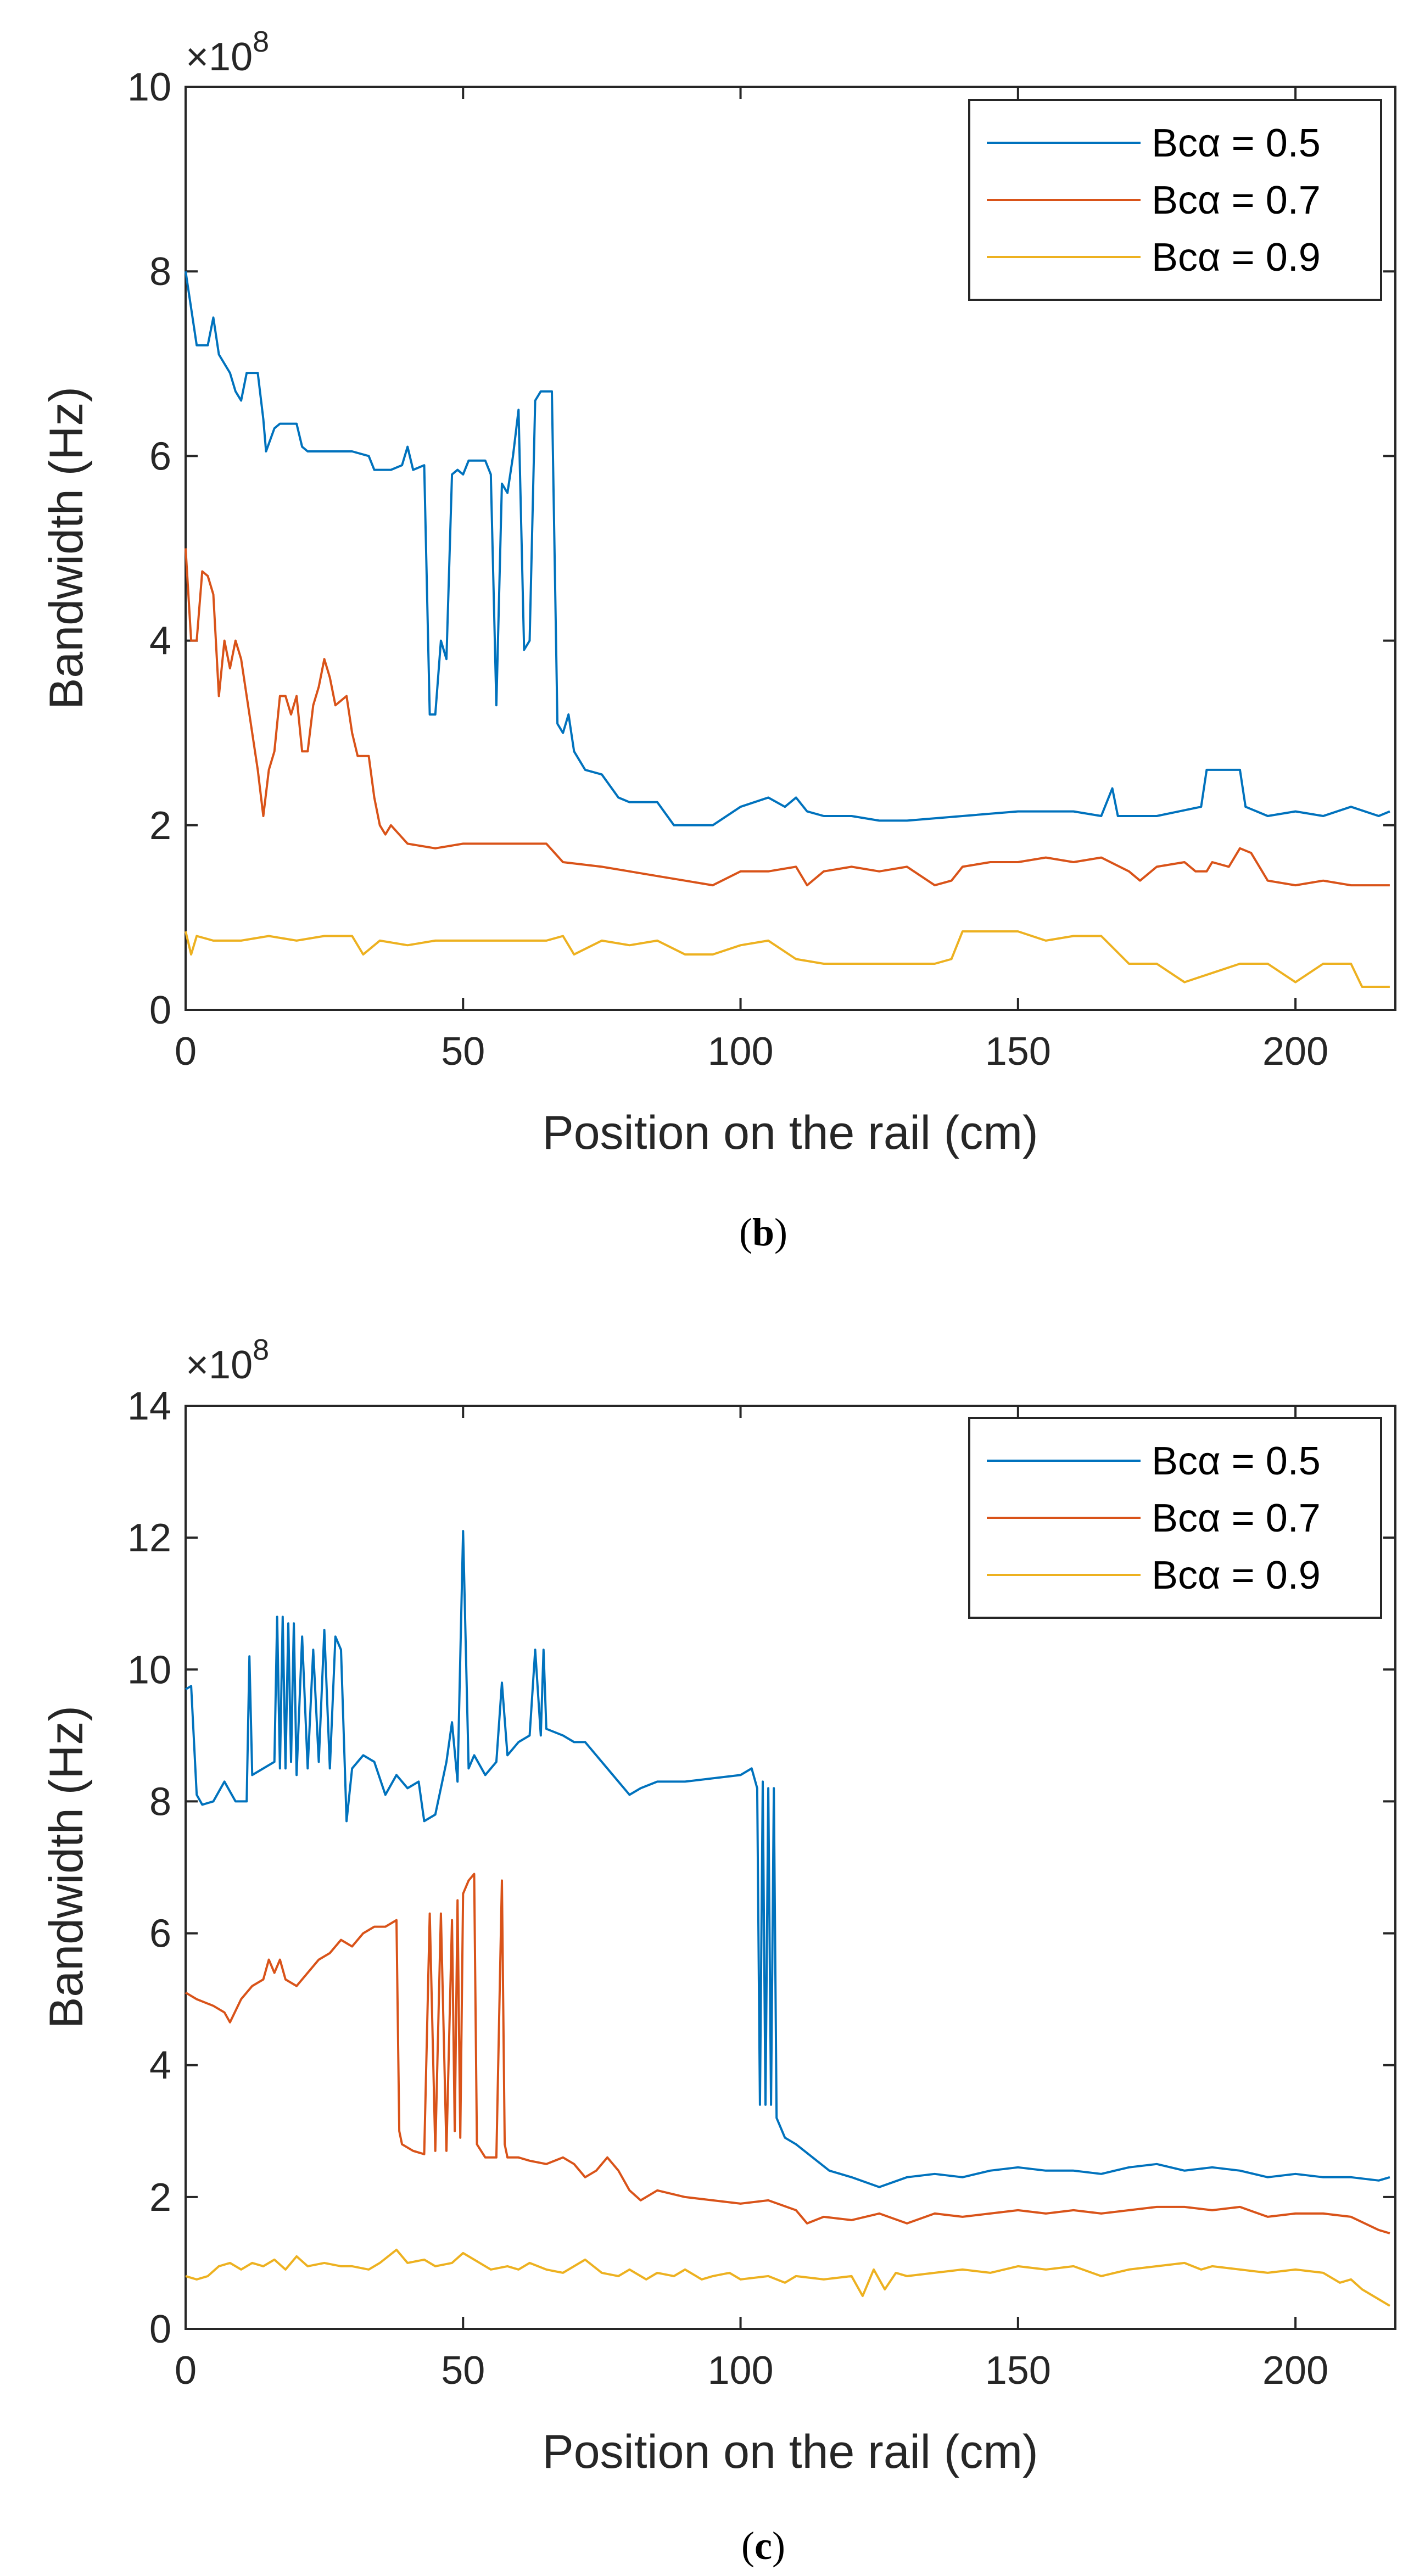  What do you see at coordinates (66, 548) in the screenshot?
I see `y-axis-label-b: Bandwidth (Hz)` at bounding box center [66, 548].